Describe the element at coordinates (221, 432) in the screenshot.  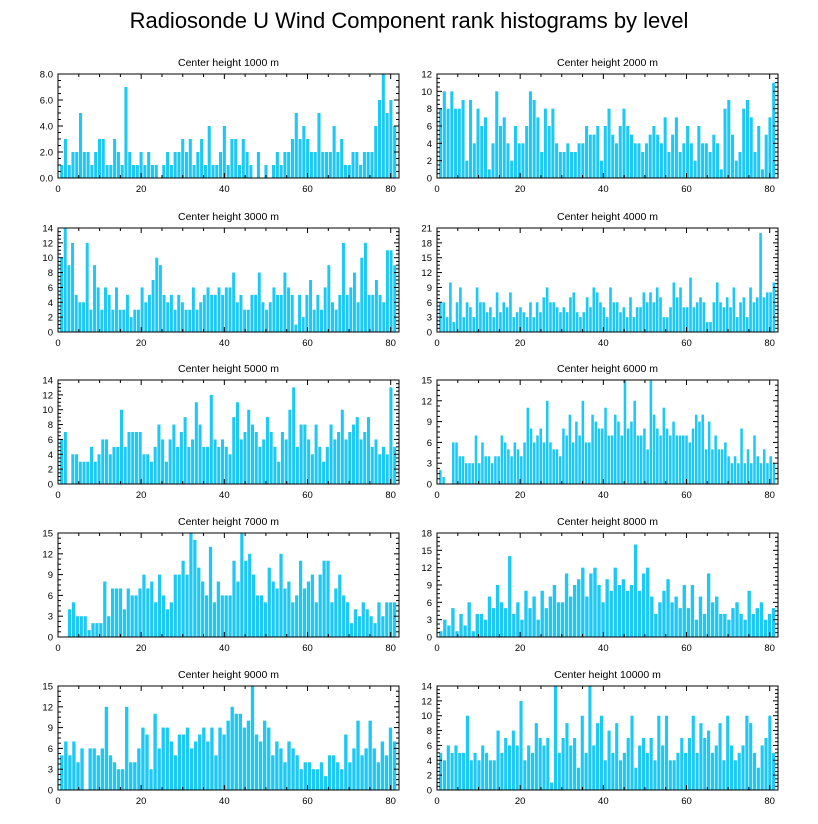
I see `panel-5: Center height 5000 m 0 20 40 60 80 0 2 4 6 8 10 12 14` at that location.